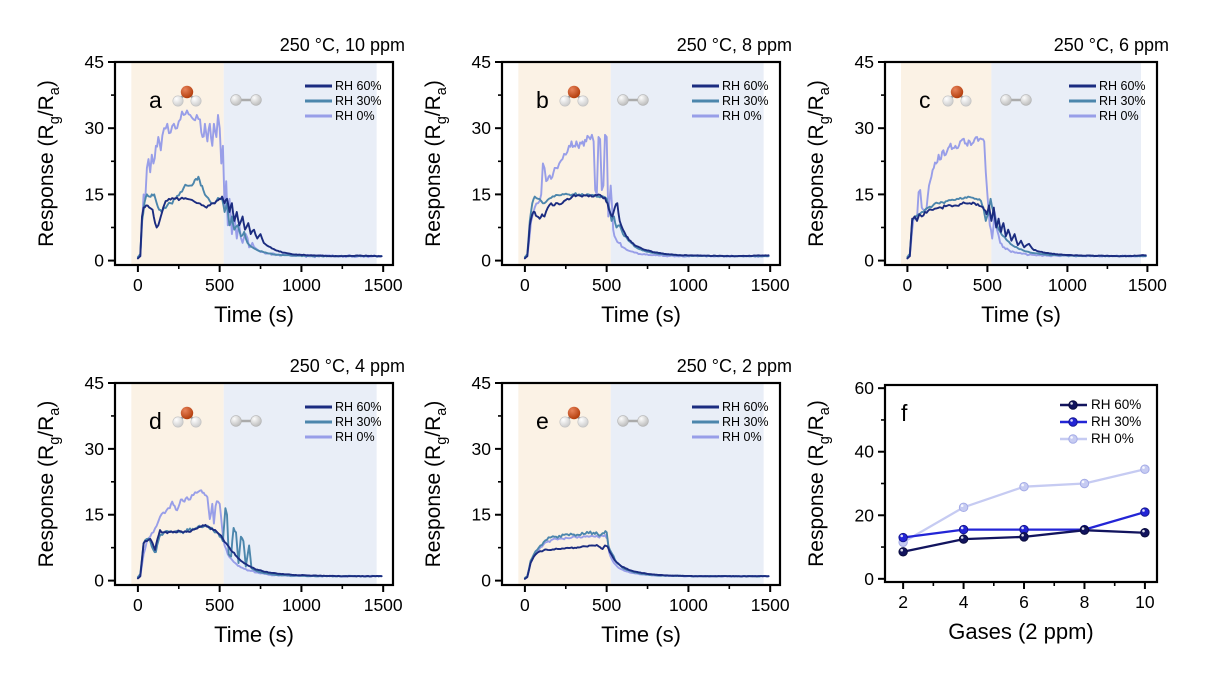  Describe the element at coordinates (1026, 198) in the screenshot. I see `curves-c` at that location.